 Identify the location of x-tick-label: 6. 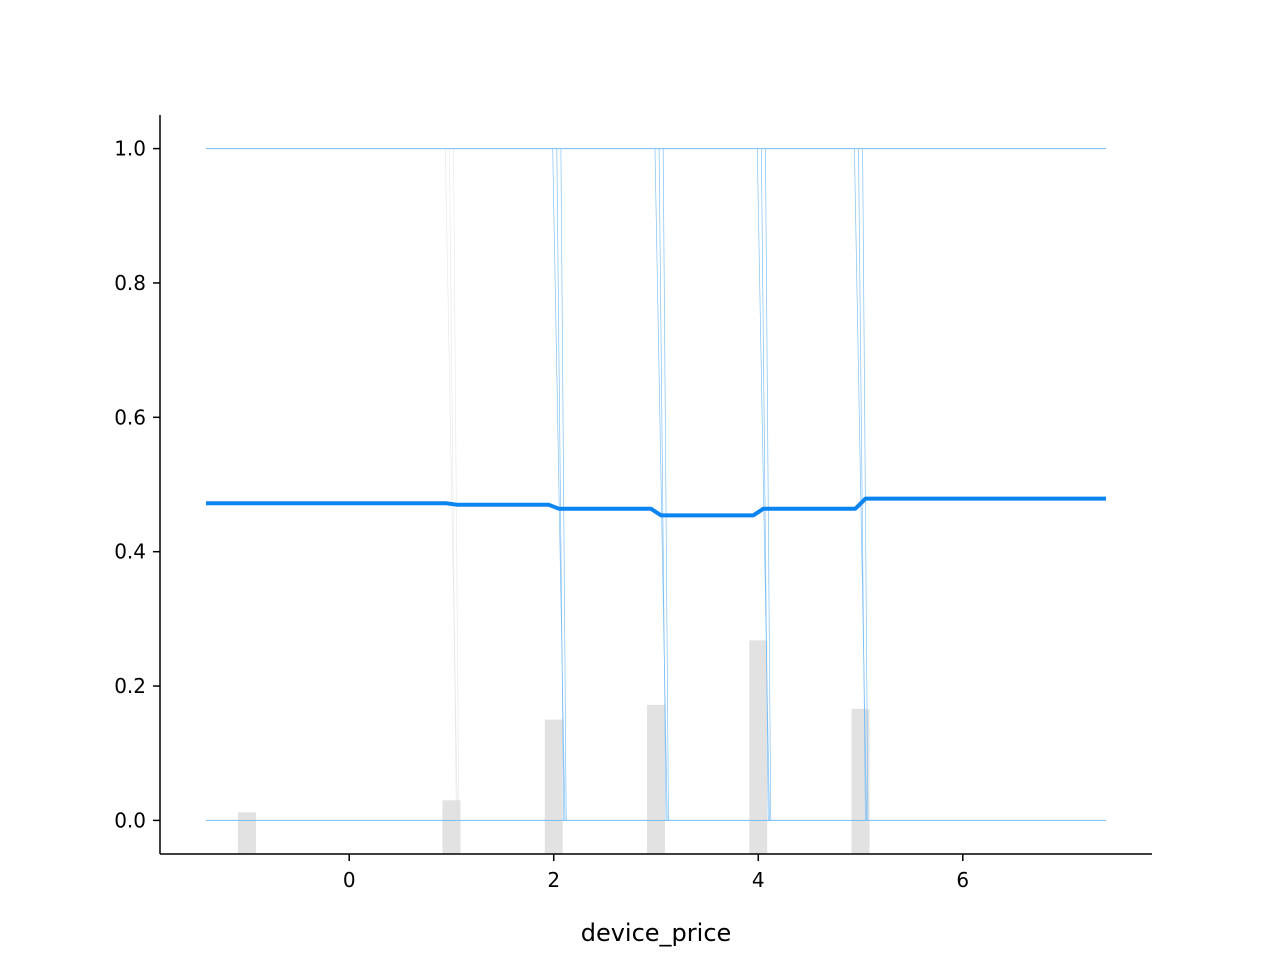
(962, 880).